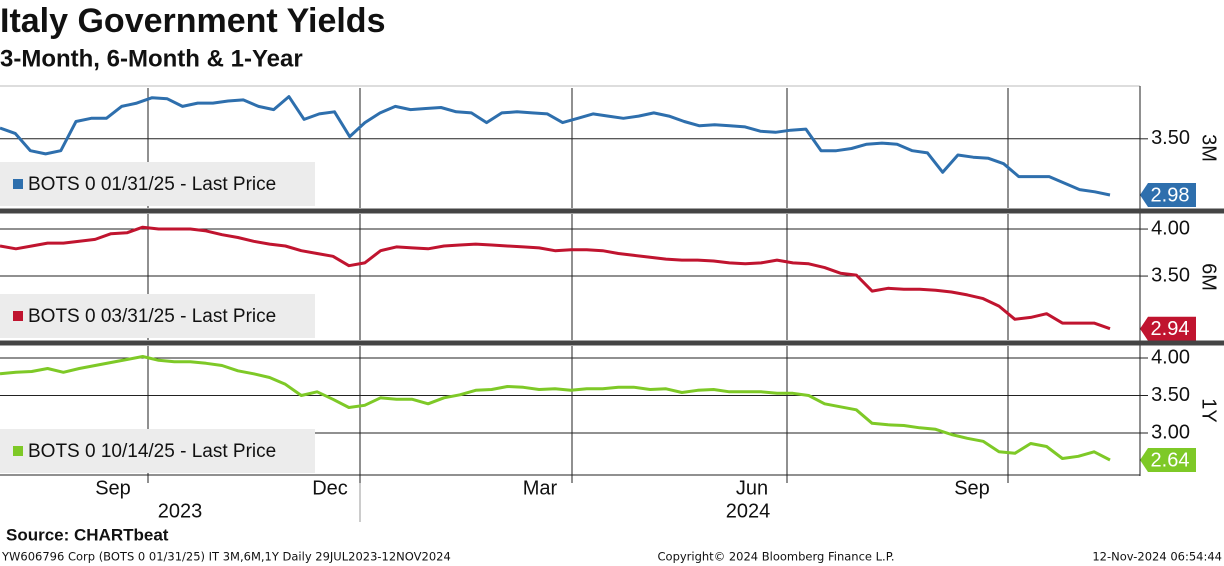 Image resolution: width=1224 pixels, height=566 pixels. Describe the element at coordinates (540, 488) in the screenshot. I see `x-tick-label: Mar` at that location.